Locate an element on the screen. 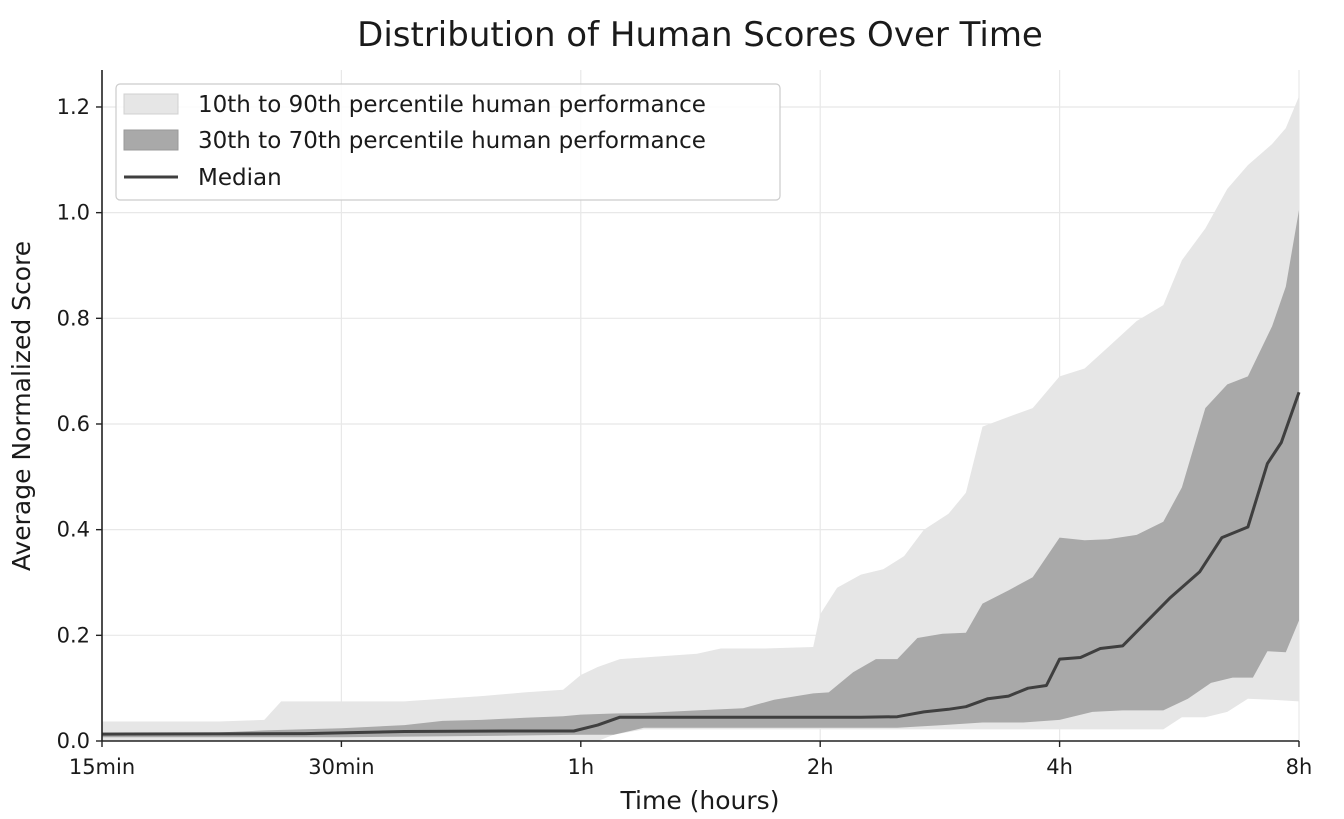  y-tick-label: 0.4 is located at coordinates (73, 530).